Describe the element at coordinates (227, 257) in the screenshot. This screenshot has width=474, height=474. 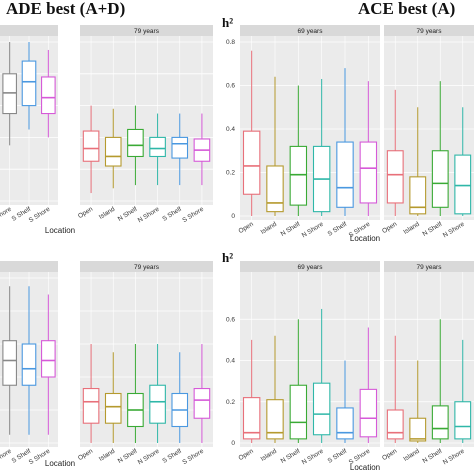
I see `y-label-bottom: h²` at that location.